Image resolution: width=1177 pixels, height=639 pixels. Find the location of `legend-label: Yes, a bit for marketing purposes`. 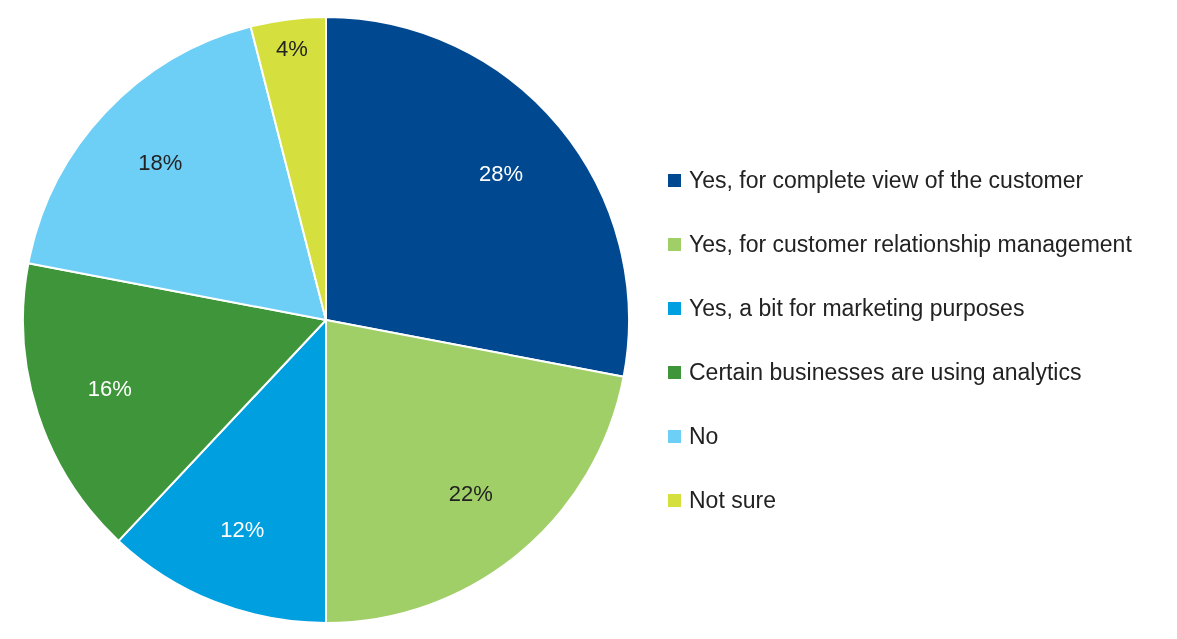

legend-label: Yes, a bit for marketing purposes is located at coordinates (857, 308).